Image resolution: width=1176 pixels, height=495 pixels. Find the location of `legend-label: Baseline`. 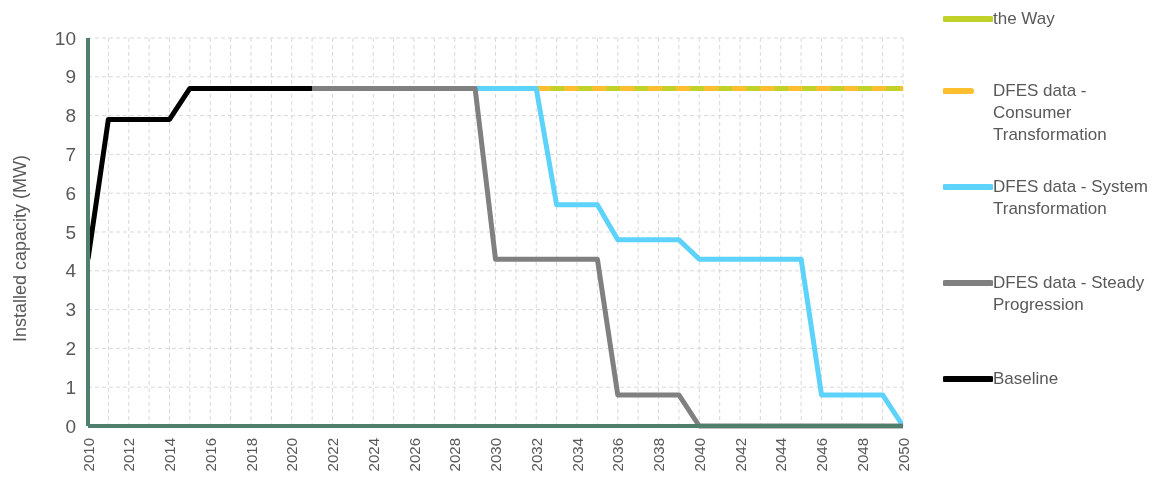

legend-label: Baseline is located at coordinates (1026, 379).